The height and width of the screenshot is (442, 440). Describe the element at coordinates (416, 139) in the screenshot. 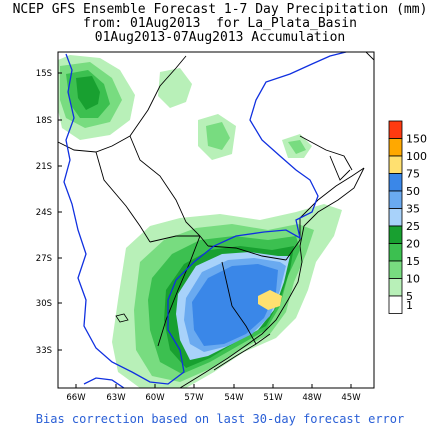

I see `legend-level-label: 150` at that location.